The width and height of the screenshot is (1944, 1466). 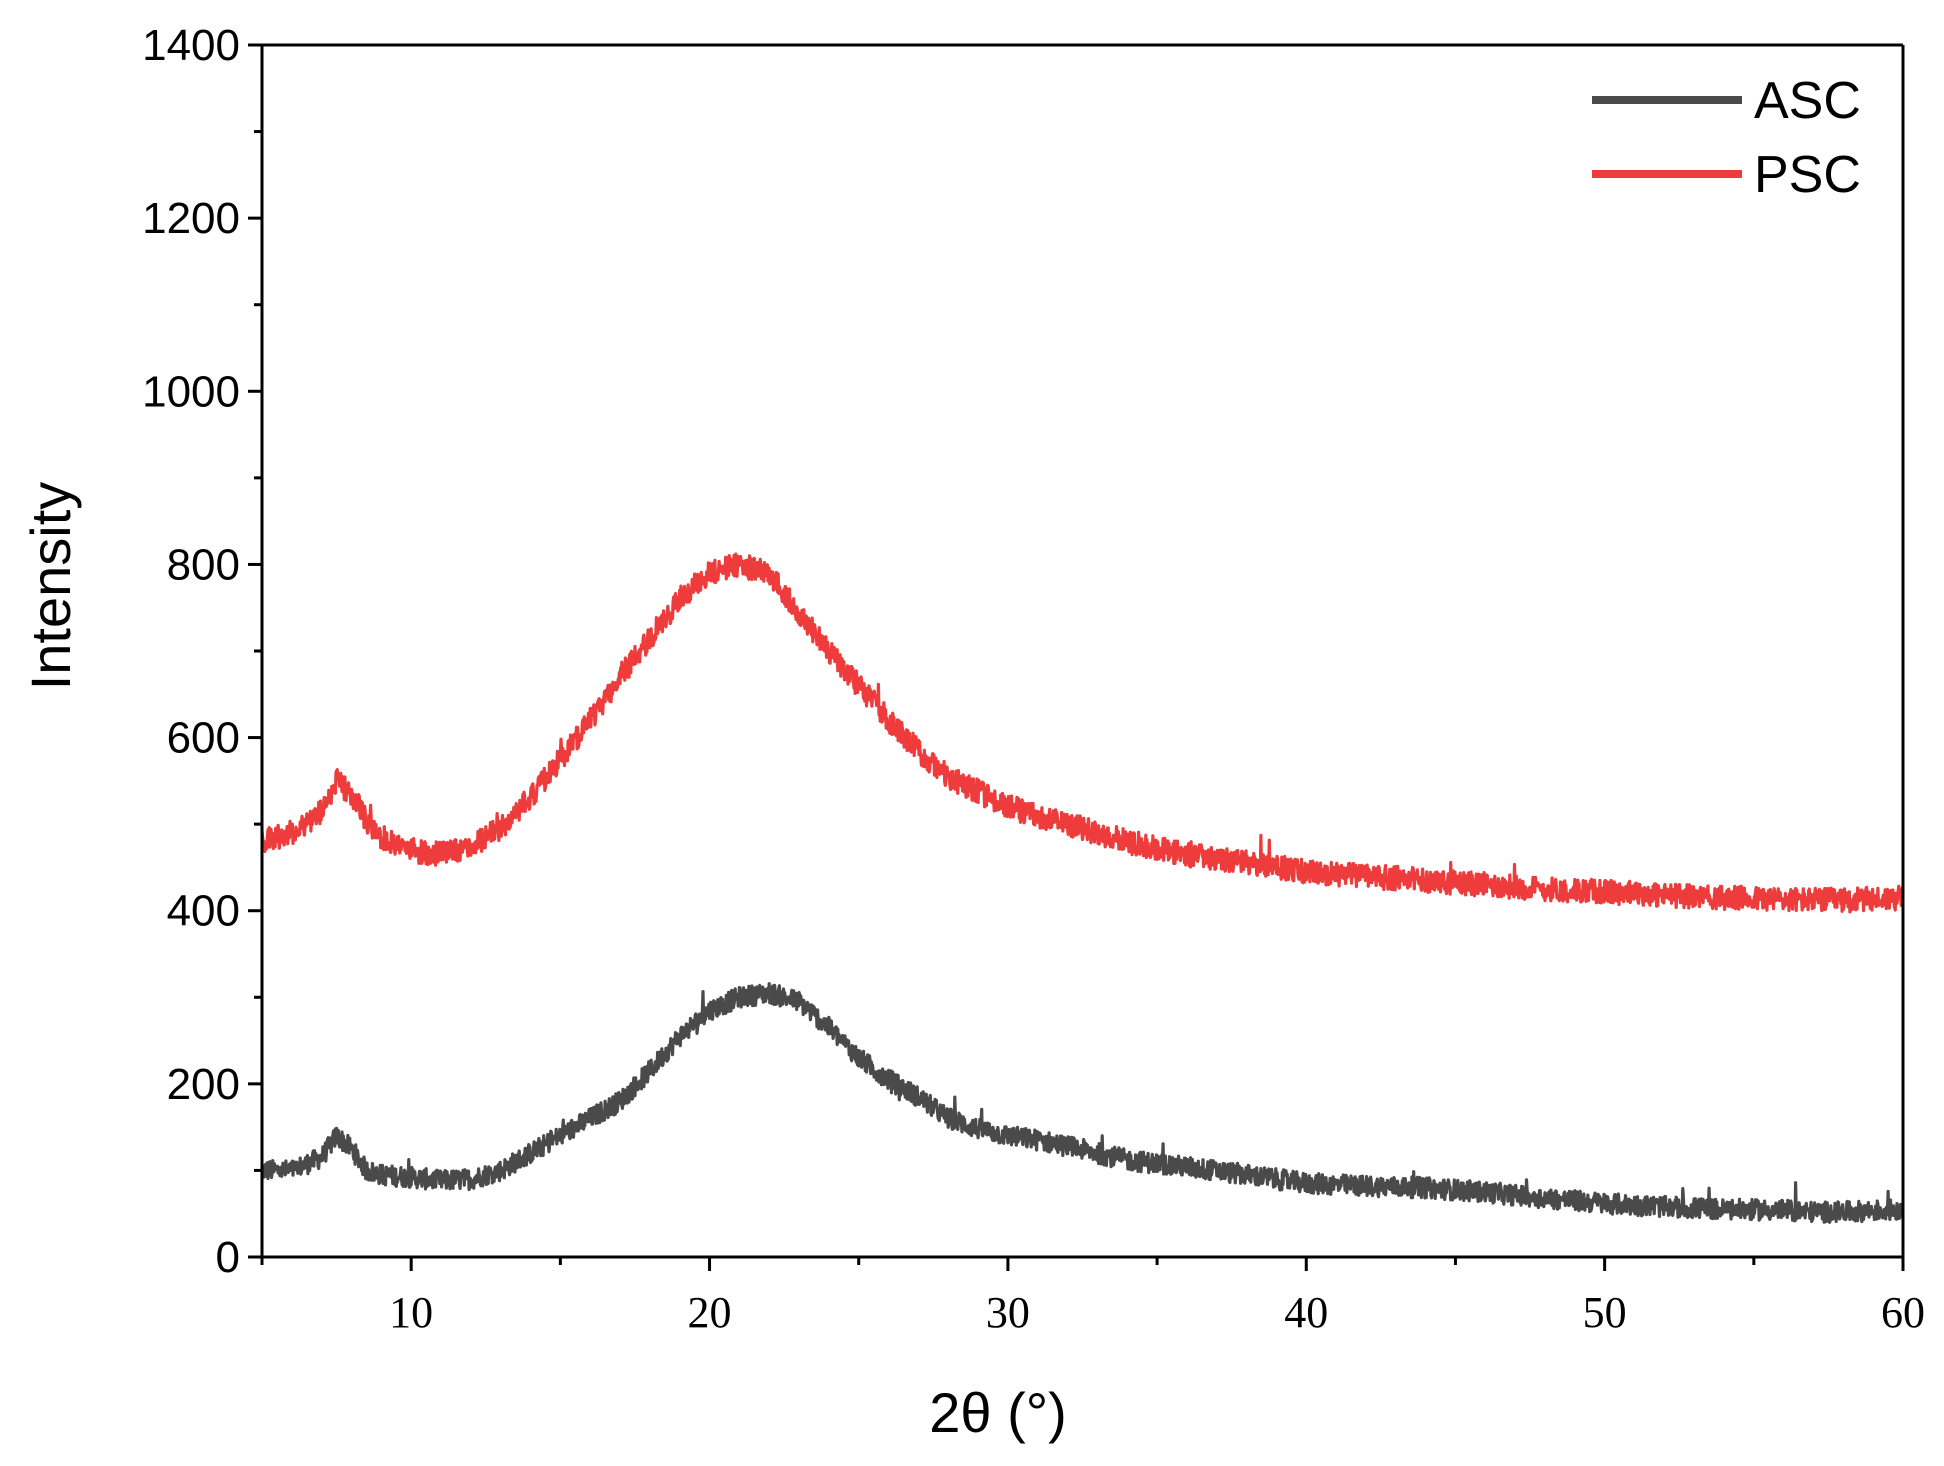 I want to click on x-axis-title: 2θ (°), so click(x=998, y=1412).